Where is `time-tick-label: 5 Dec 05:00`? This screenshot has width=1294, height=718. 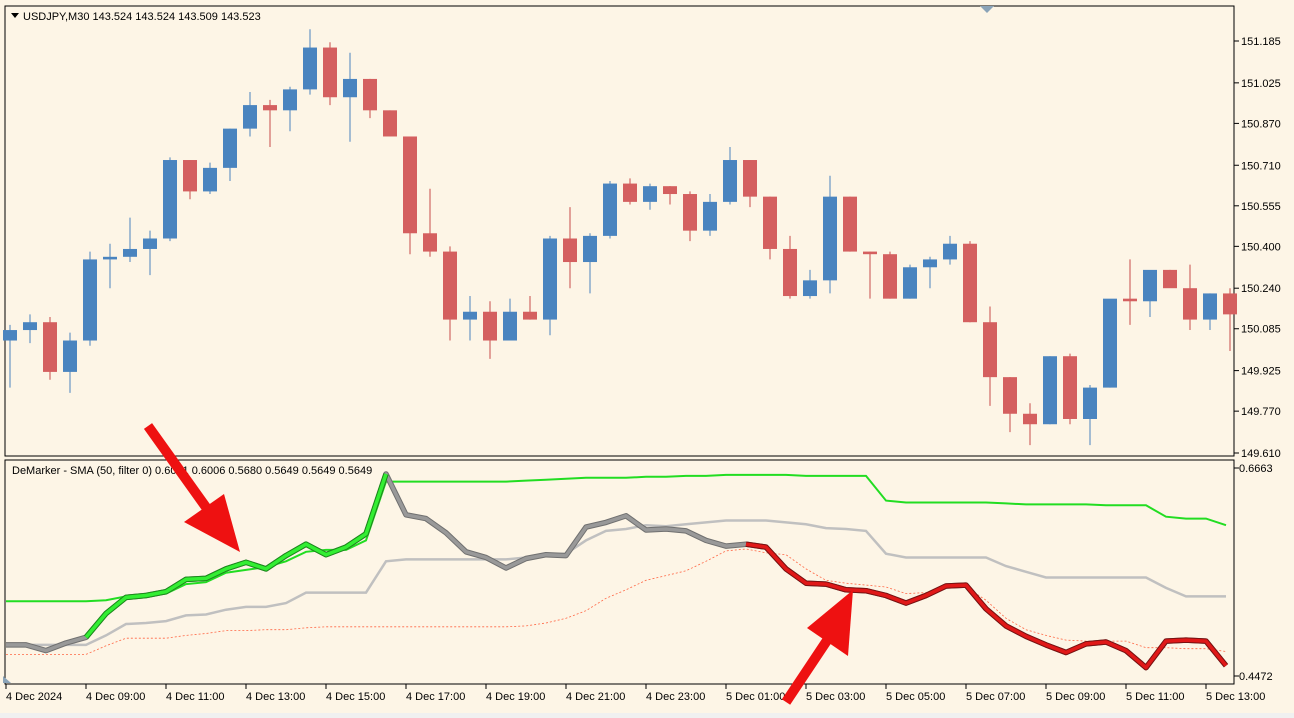
time-tick-label: 5 Dec 05:00 is located at coordinates (915, 697).